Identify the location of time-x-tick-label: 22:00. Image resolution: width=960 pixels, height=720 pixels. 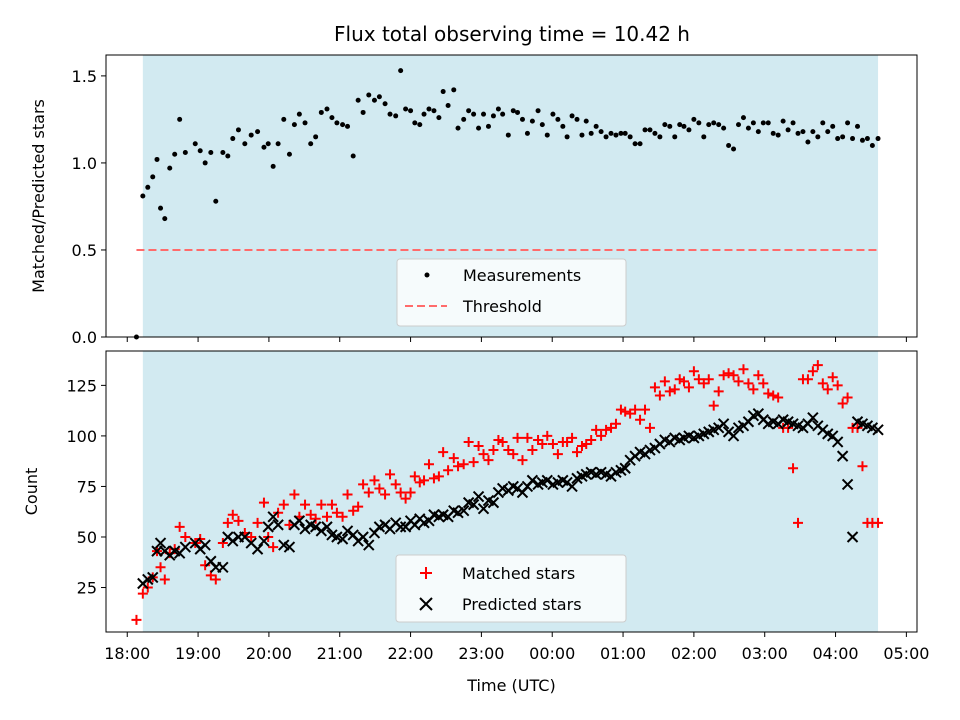
(411, 653).